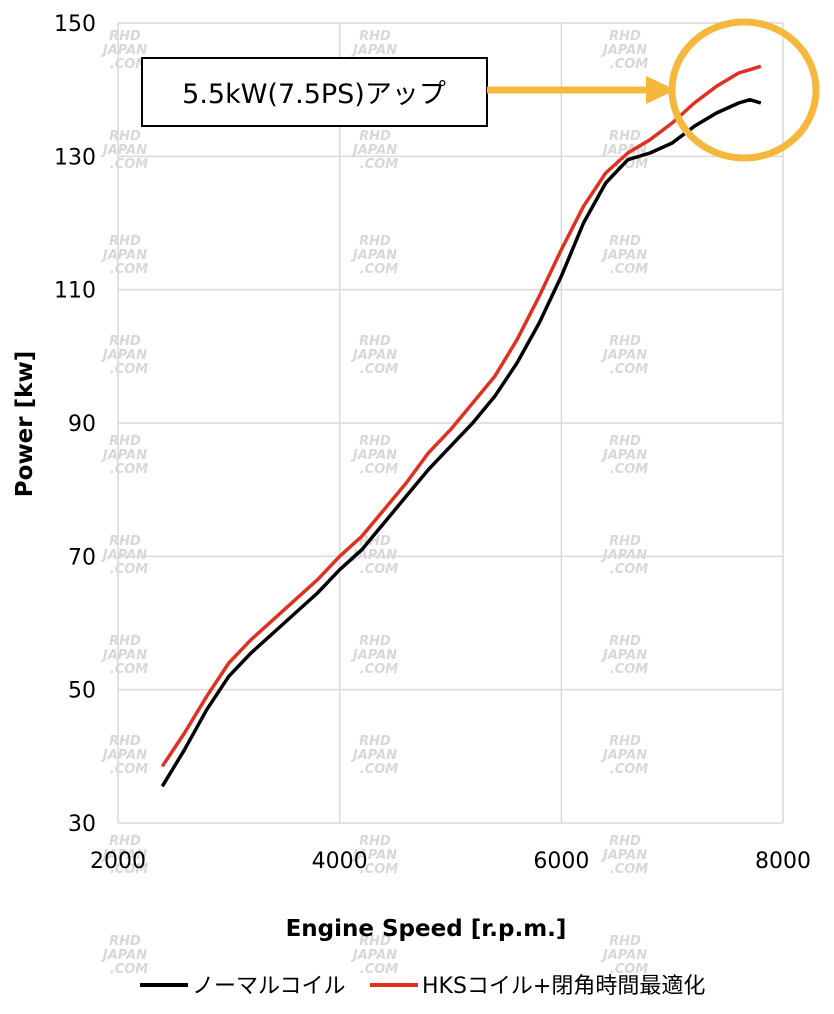 This screenshot has height=1014, width=834. Describe the element at coordinates (82, 557) in the screenshot. I see `y-tick-label: 70` at that location.